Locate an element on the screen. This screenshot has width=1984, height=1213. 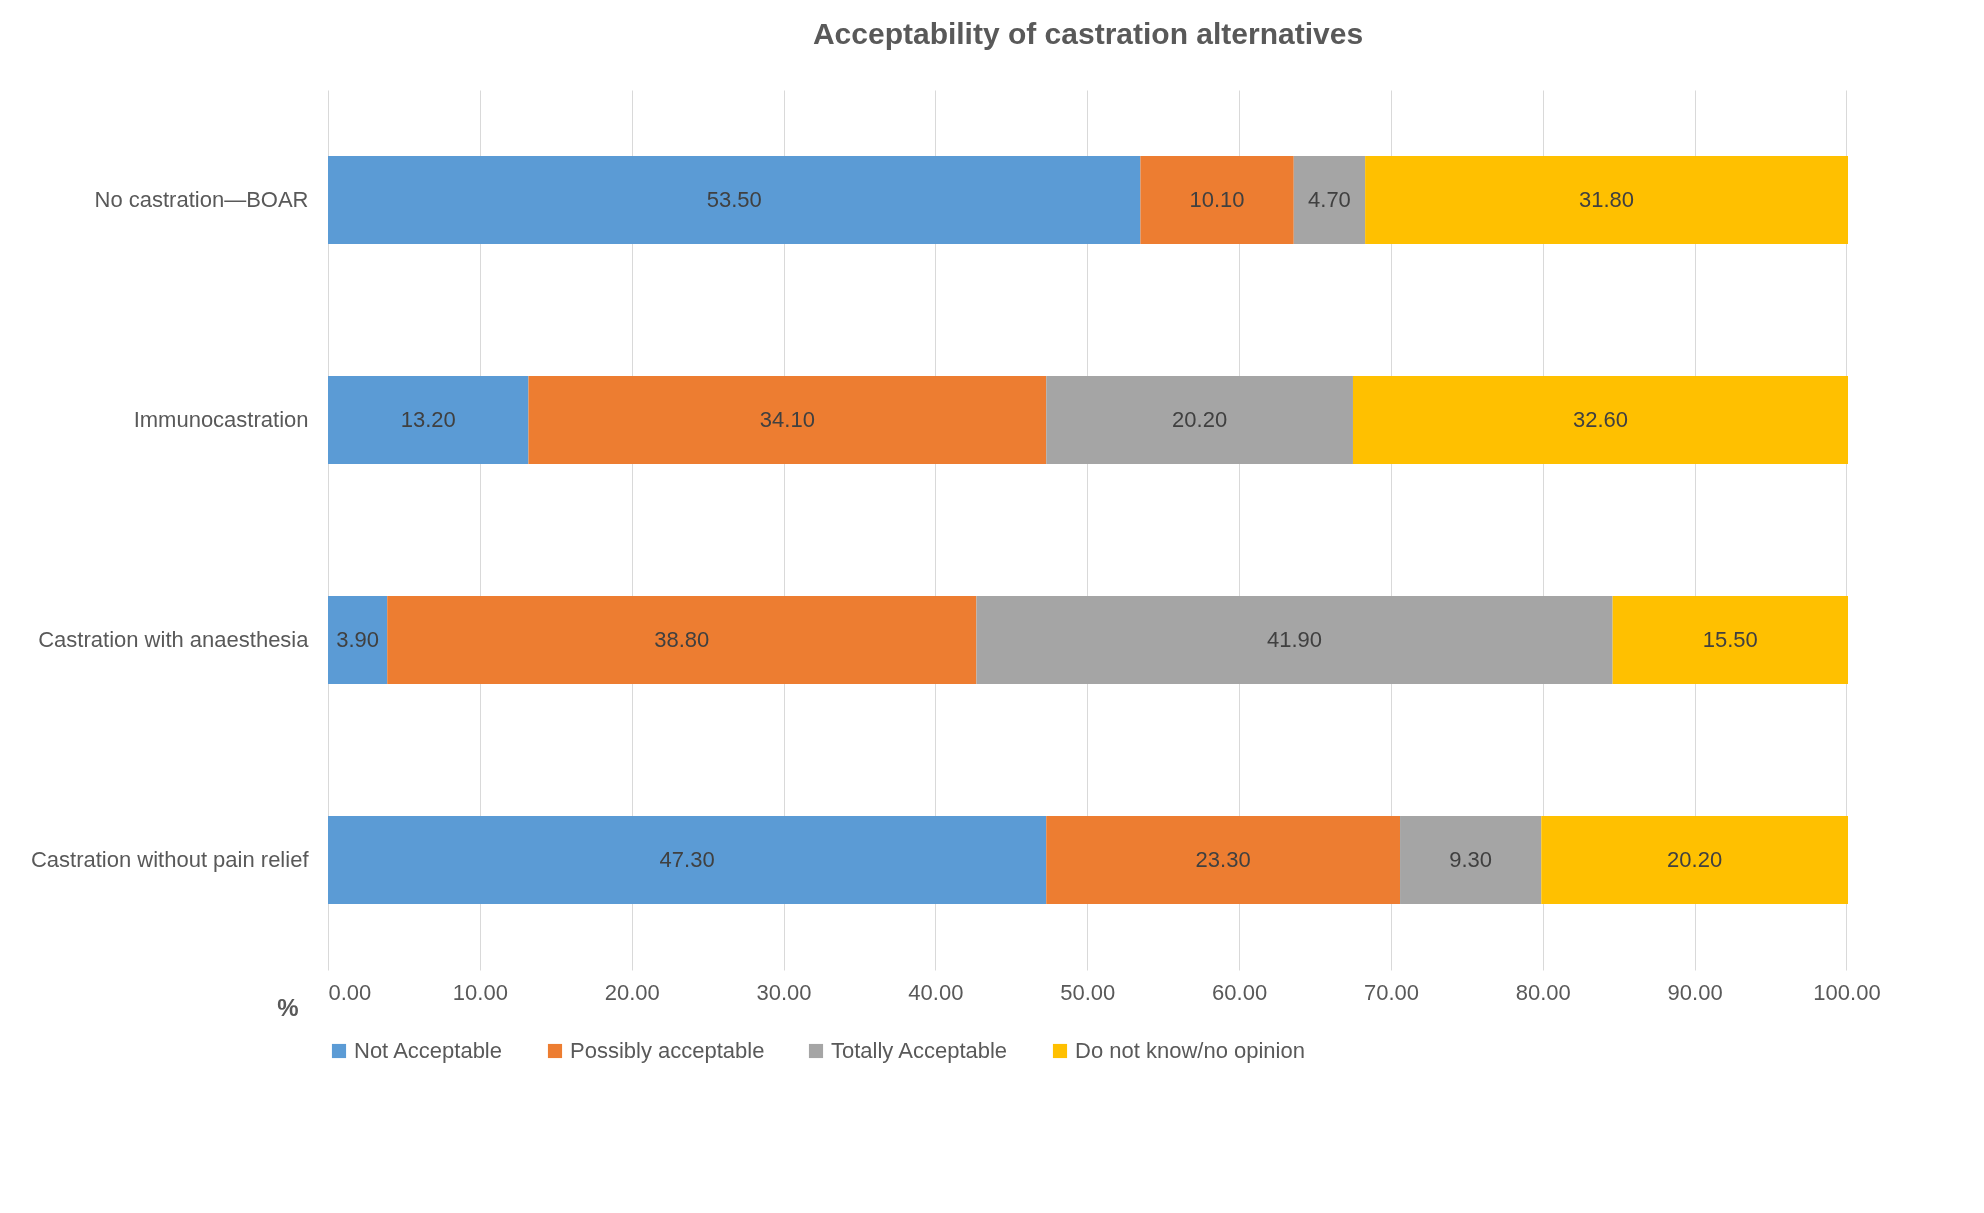
data-label: 47.30 is located at coordinates (687, 859).